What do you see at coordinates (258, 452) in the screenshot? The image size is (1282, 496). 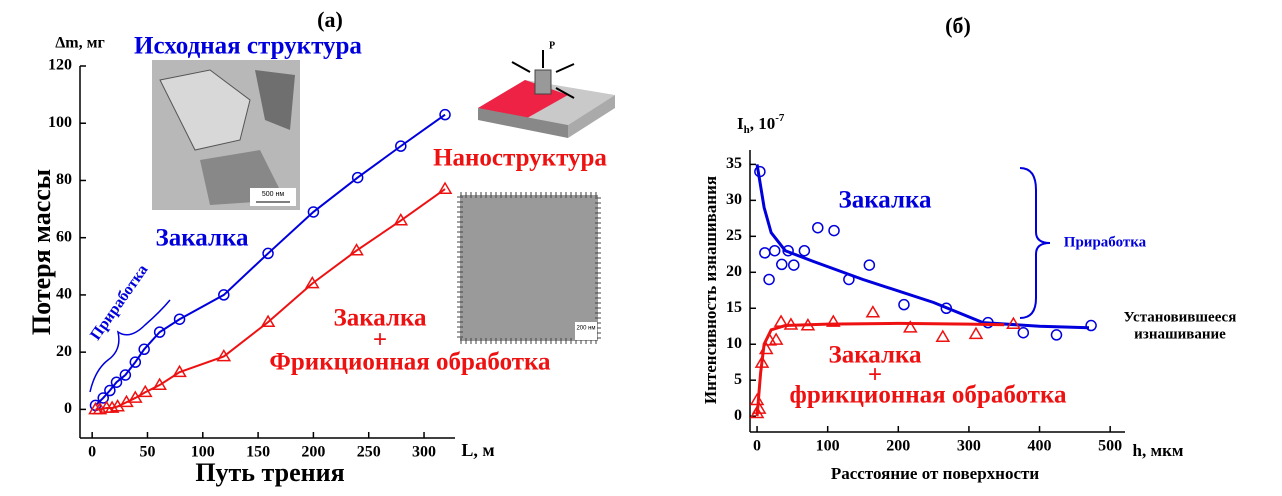 I see `x-tick-label: 150` at bounding box center [258, 452].